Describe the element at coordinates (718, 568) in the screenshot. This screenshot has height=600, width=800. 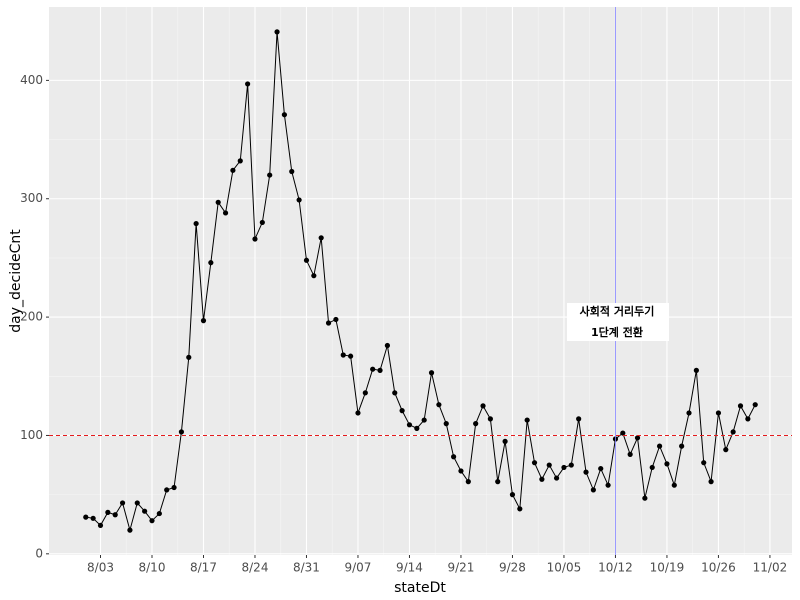
I see `x-tick-label: 10/26` at that location.